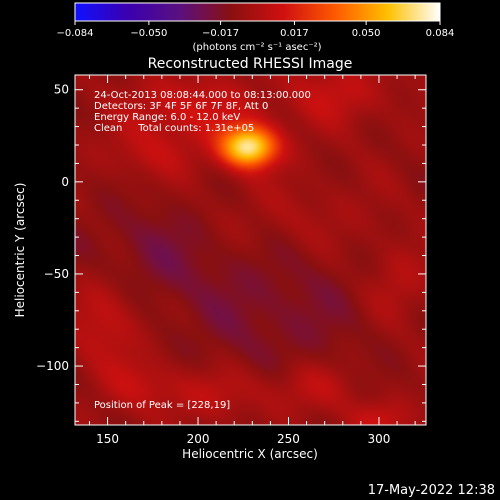 Image resolution: width=500 pixels, height=500 pixels. I want to click on colorbar-units-label: (photons cm⁻² s⁻¹ asec⁻²), so click(256, 47).